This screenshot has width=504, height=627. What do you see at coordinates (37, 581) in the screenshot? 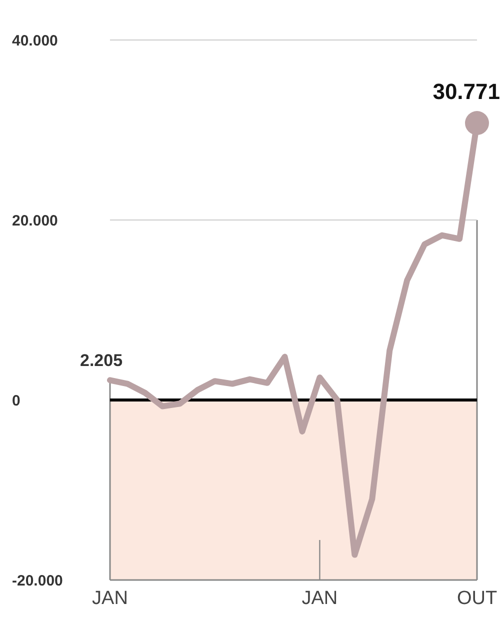
I see `y-tick-label: -20.000` at bounding box center [37, 581].